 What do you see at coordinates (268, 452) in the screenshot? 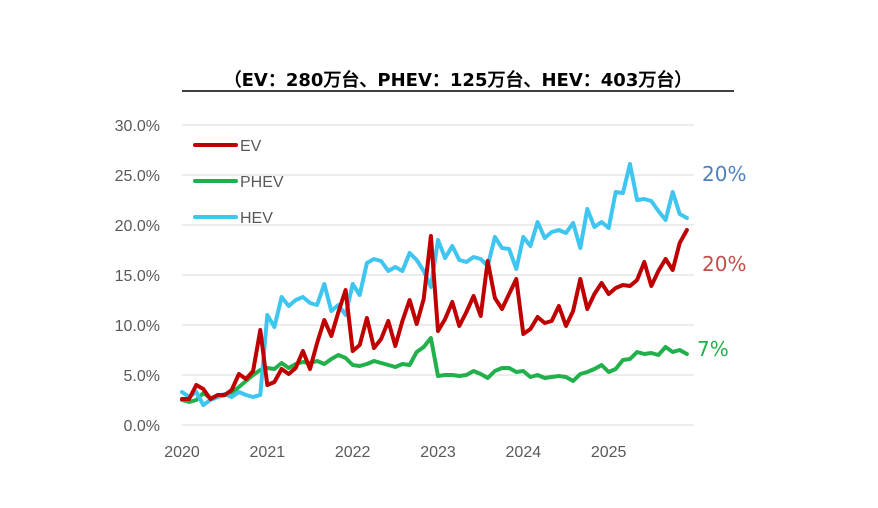
I see `x-tick-label: 2021` at bounding box center [268, 452].